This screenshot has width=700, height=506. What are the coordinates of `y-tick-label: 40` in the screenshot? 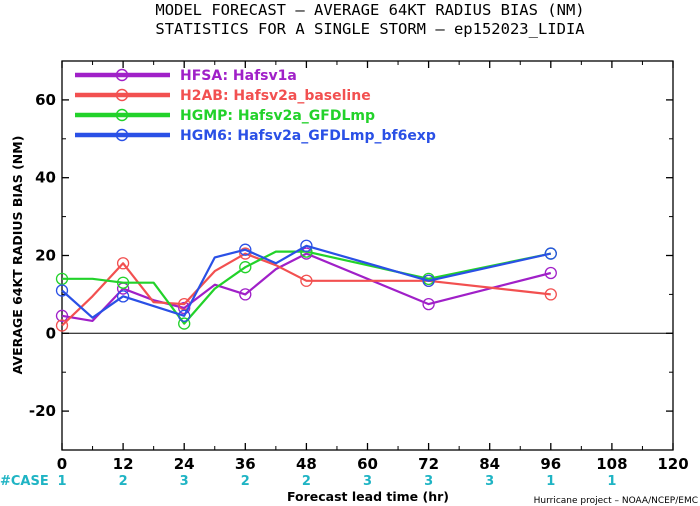 It's located at (45, 178).